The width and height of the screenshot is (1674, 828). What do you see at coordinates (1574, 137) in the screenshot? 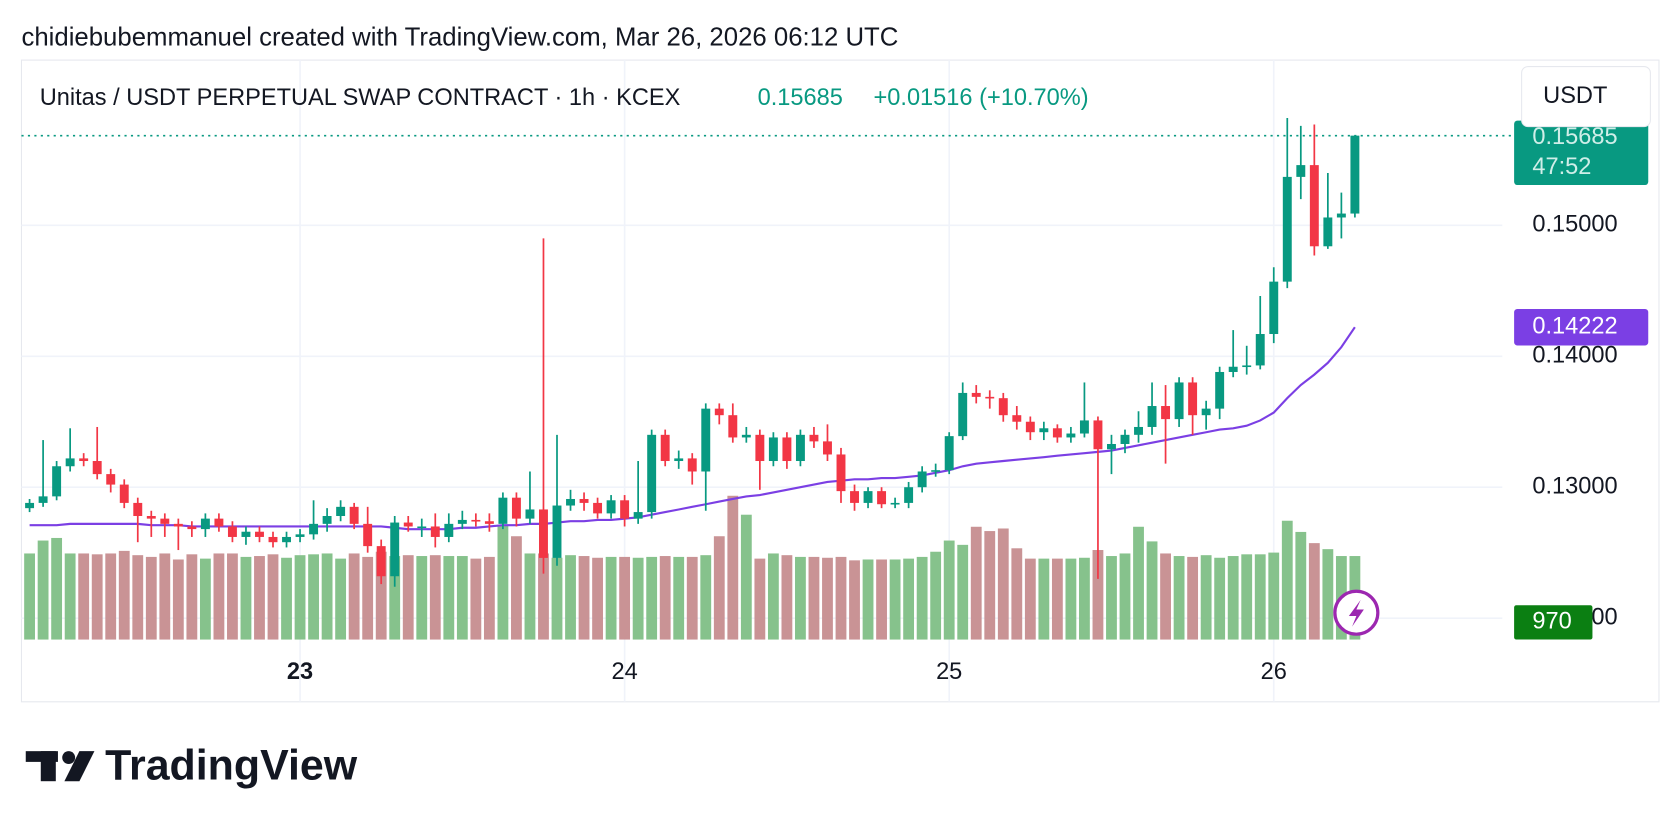
I see `last-price-label: 0.15685` at bounding box center [1574, 137].